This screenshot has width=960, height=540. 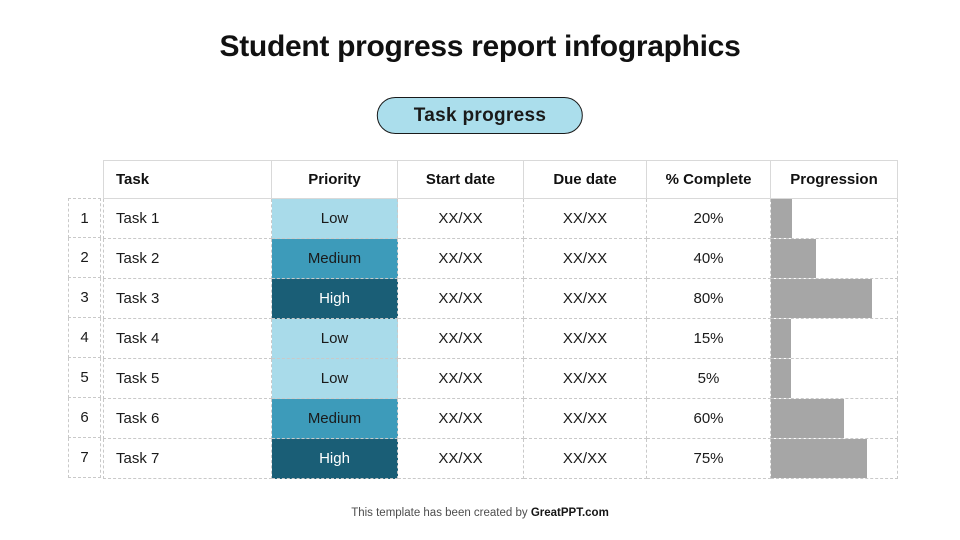 What do you see at coordinates (84, 258) in the screenshot?
I see `row-number: 2` at bounding box center [84, 258].